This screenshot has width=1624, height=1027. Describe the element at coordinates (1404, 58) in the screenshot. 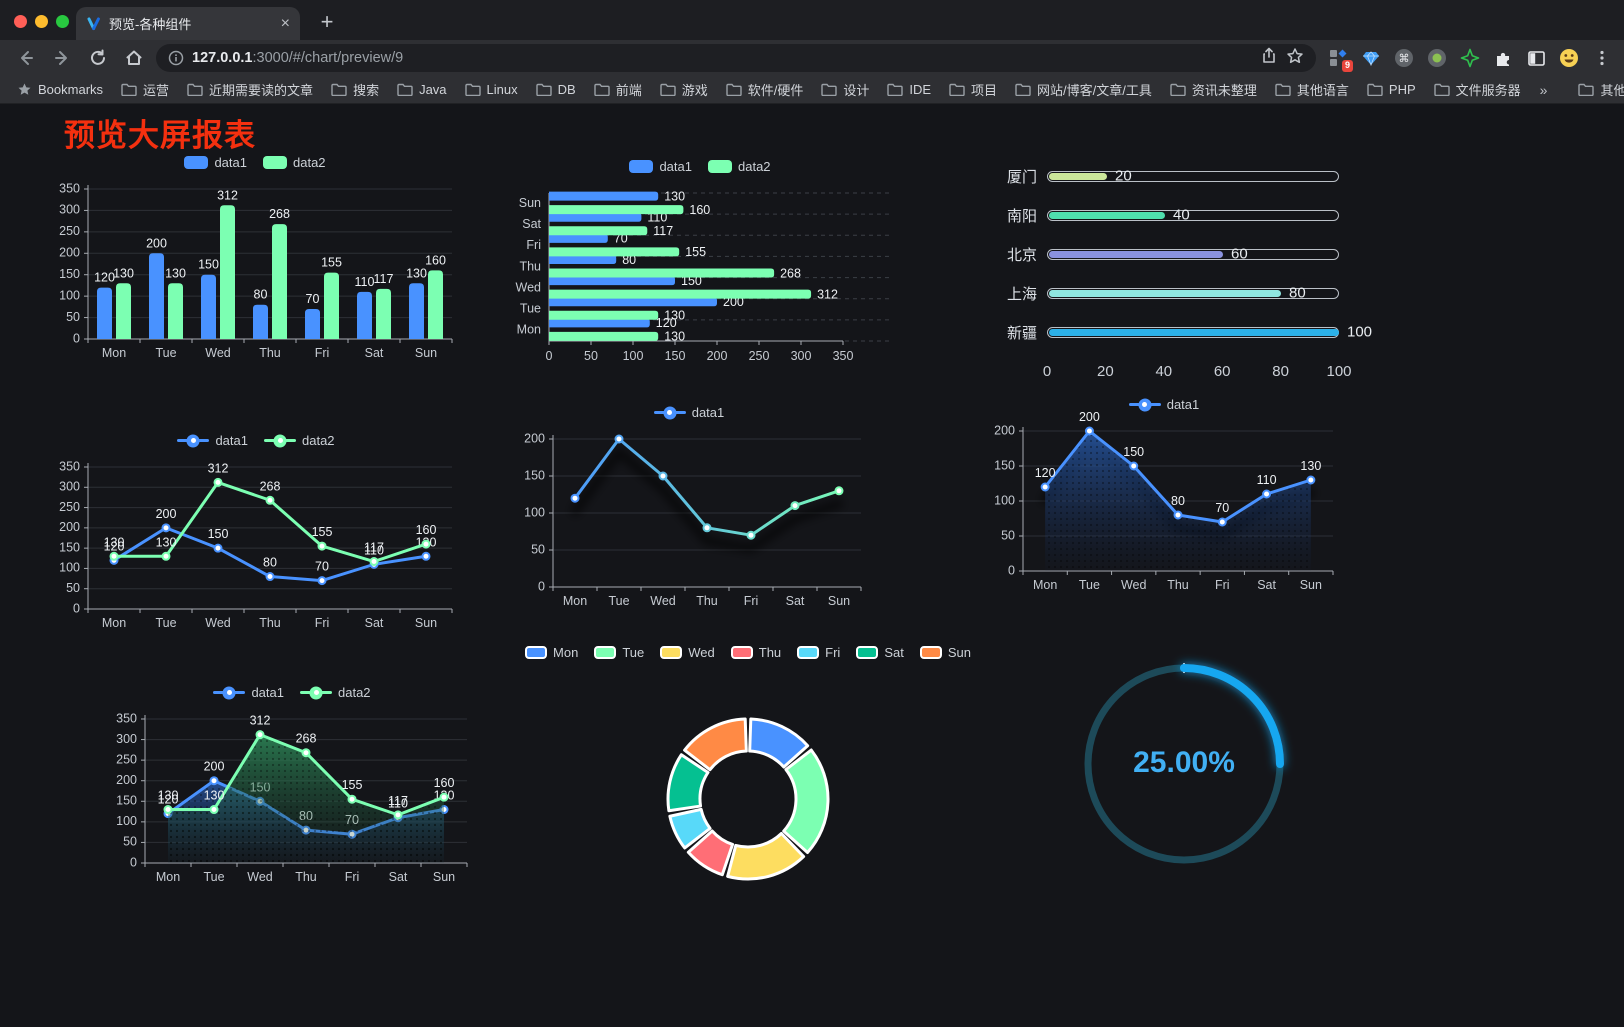

I see `command-circle-icon: ⌘` at that location.